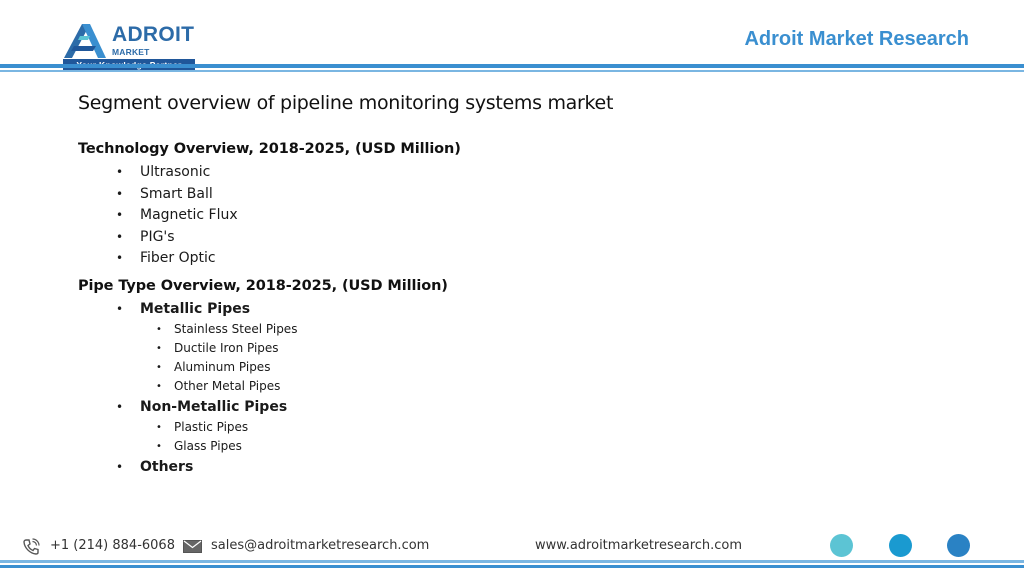 The height and width of the screenshot is (576, 1024). I want to click on non-metallic-group: • Non-Metallic Pipes, so click(182, 407).